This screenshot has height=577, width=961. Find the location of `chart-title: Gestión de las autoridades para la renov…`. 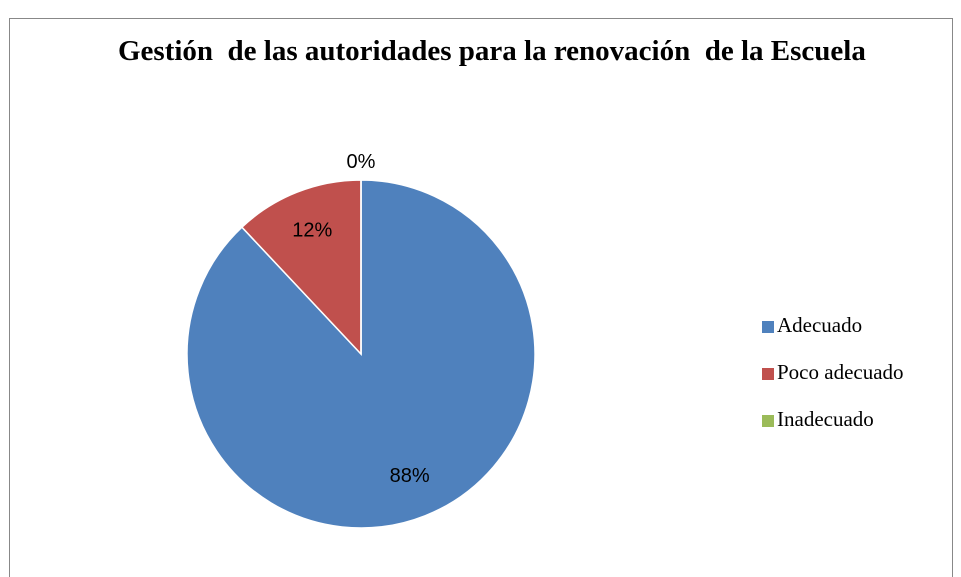

chart-title: Gestión de las autoridades para la renov… is located at coordinates (492, 51).